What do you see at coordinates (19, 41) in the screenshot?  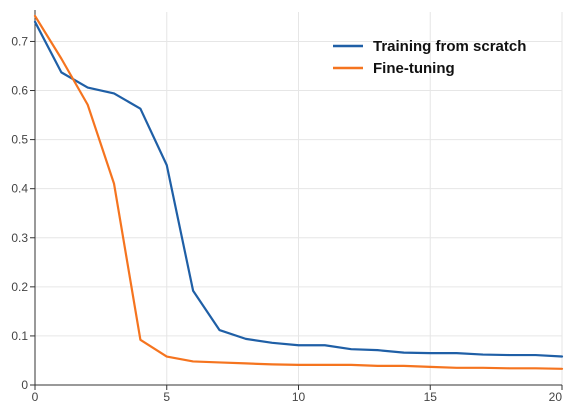 I see `y-tick-label-7: 0.7` at bounding box center [19, 41].